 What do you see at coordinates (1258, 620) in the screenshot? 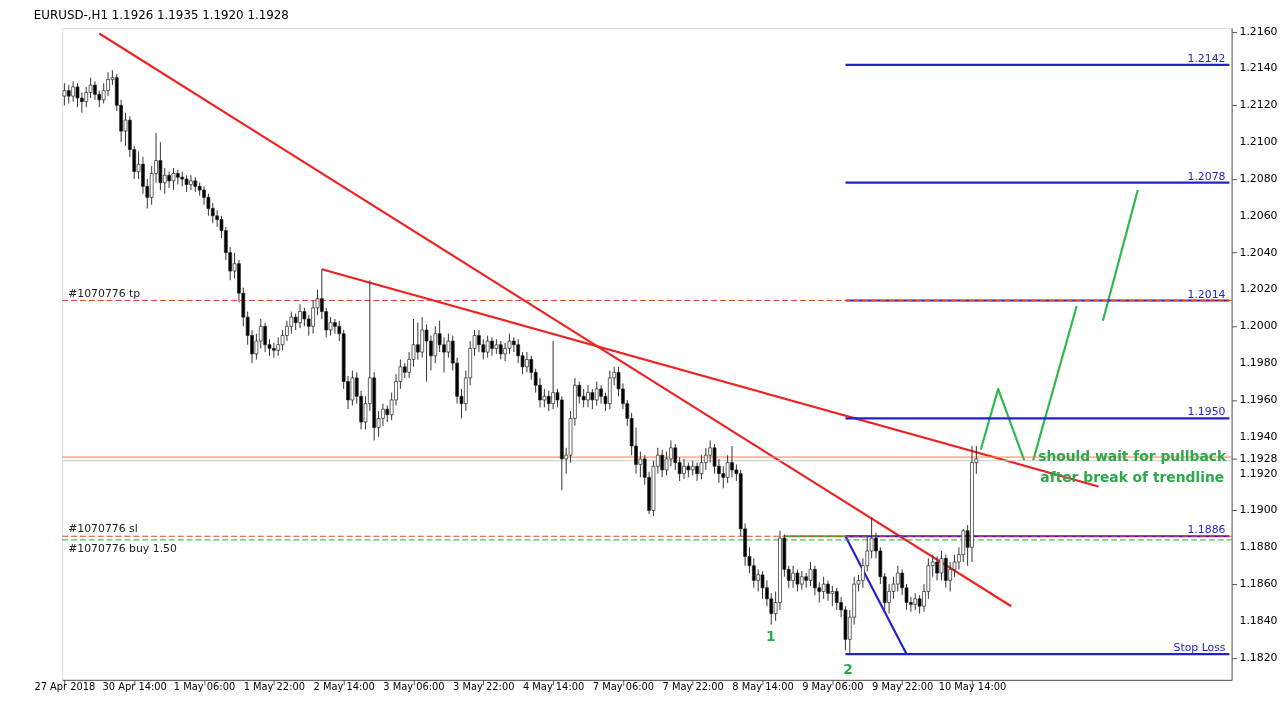
I see `y-tick-label: 1.1840` at bounding box center [1258, 620].